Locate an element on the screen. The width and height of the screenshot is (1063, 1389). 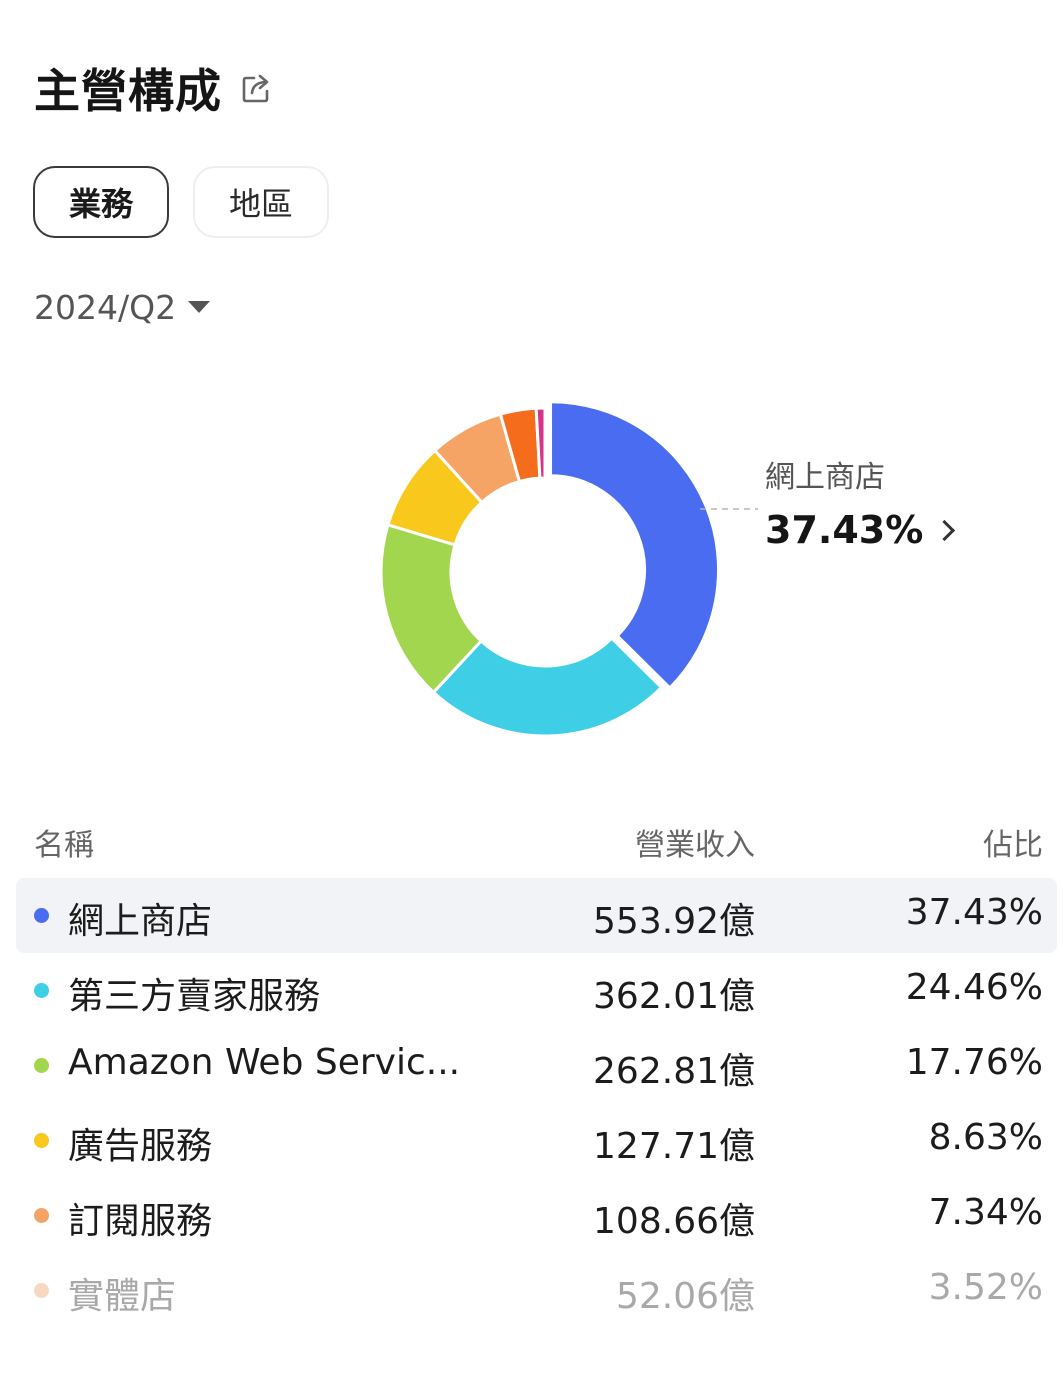
donut-chart is located at coordinates (568, 569).